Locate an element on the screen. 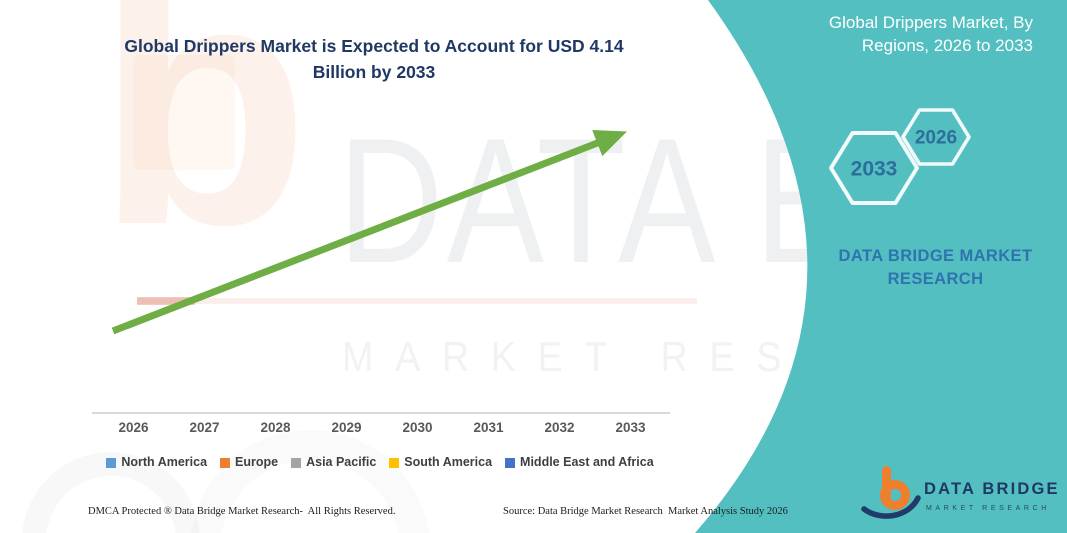  legend-item-north-america: North America is located at coordinates (156, 462).